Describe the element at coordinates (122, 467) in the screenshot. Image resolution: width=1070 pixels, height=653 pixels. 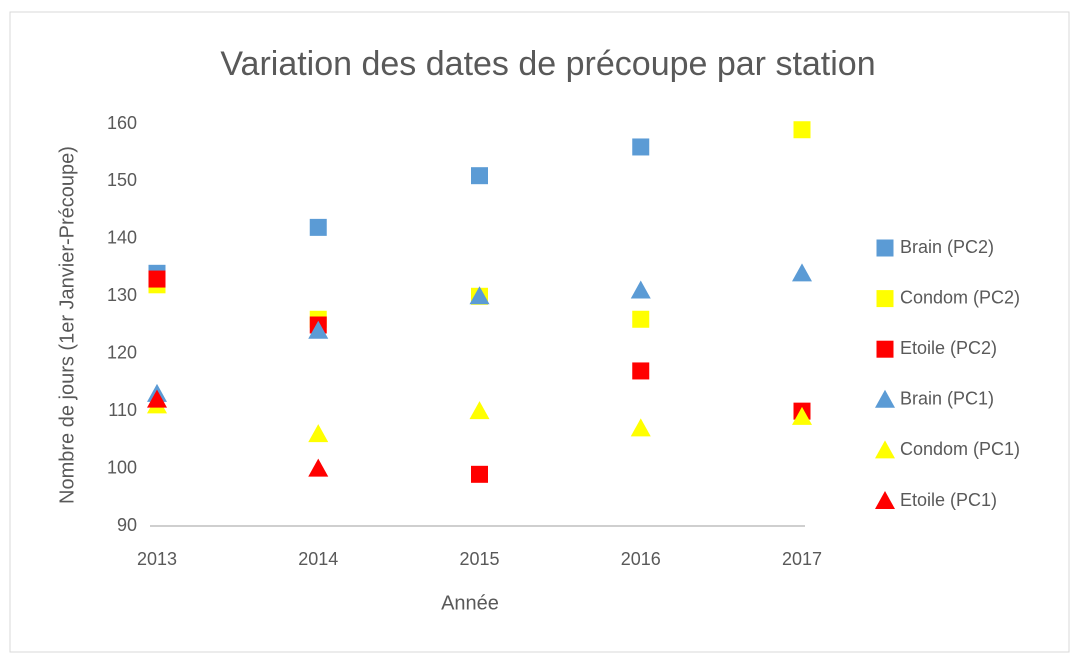
I see `y-tick-label: 100` at that location.